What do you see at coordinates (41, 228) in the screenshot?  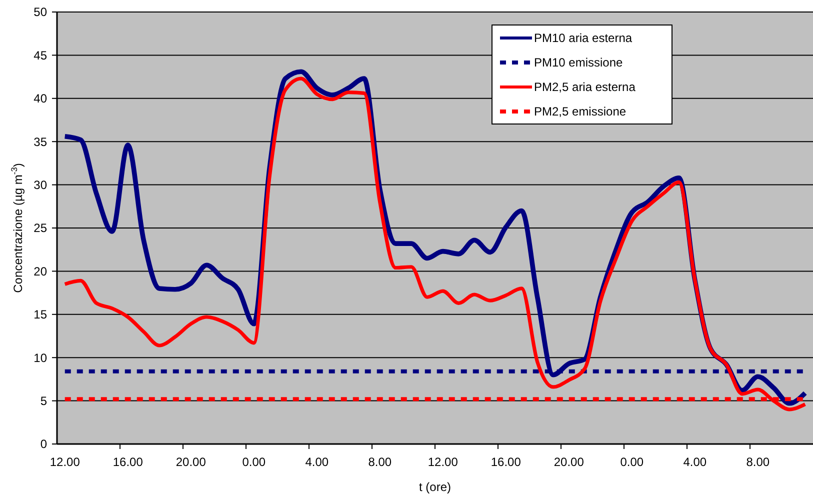 I see `y-tick-label: 25` at bounding box center [41, 228].